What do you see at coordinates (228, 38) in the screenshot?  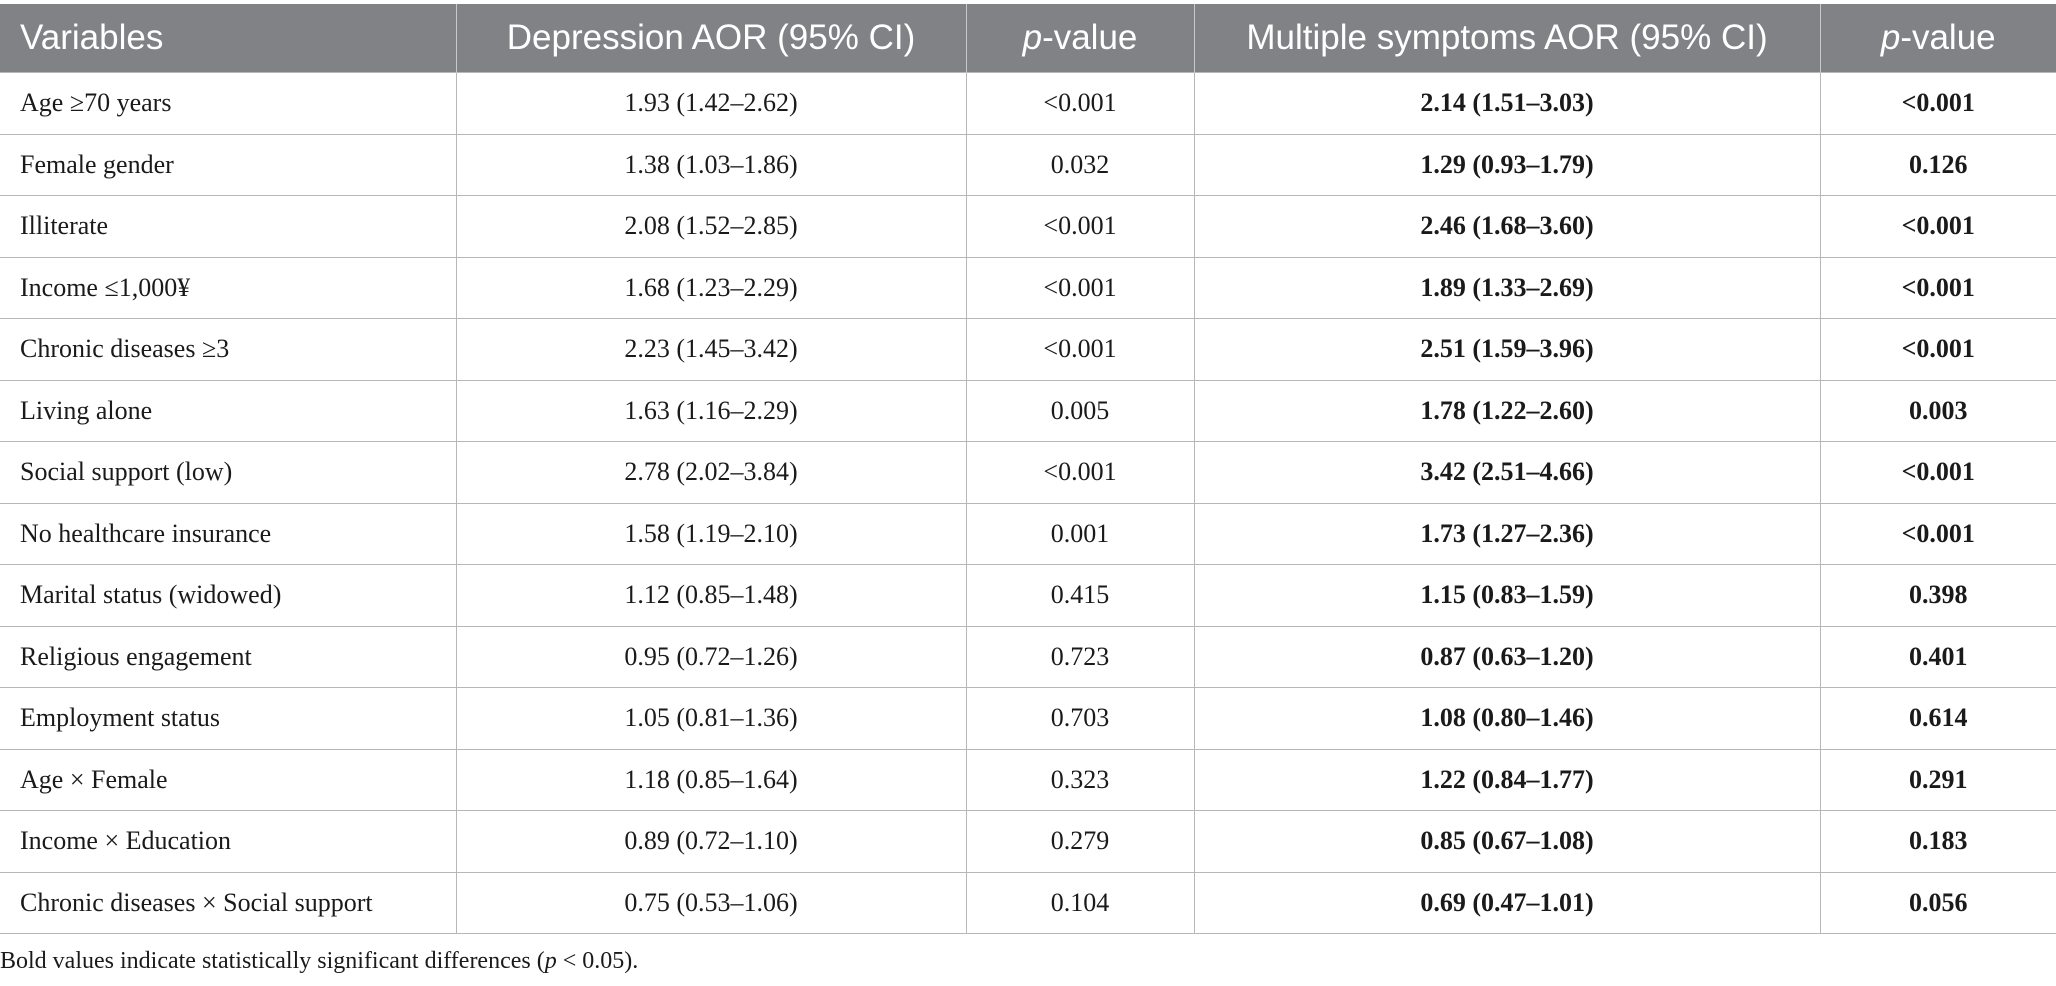 I see `header-variables: Variables` at bounding box center [228, 38].